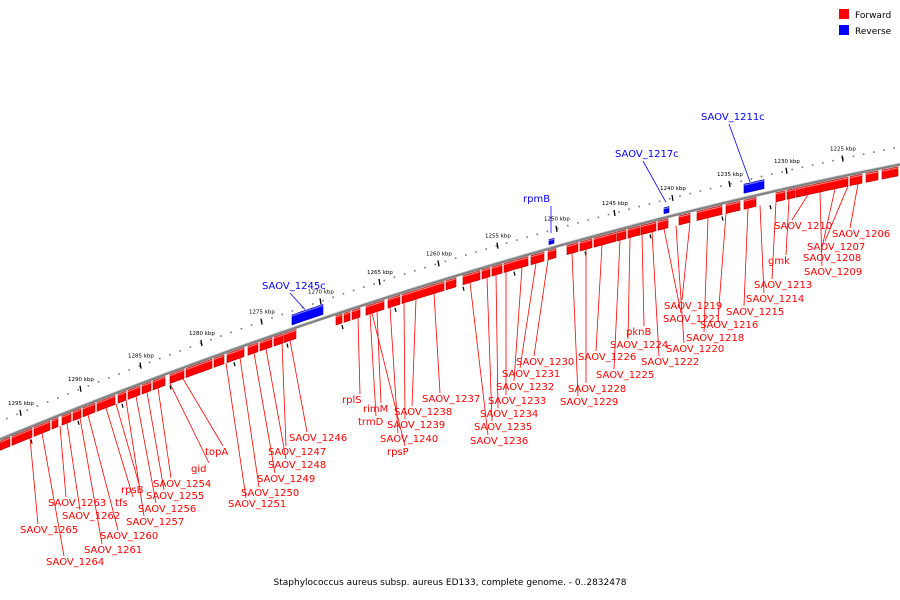 The image size is (900, 600). Describe the element at coordinates (113, 550) in the screenshot. I see `forward-gene-label: SAOV_1261` at that location.